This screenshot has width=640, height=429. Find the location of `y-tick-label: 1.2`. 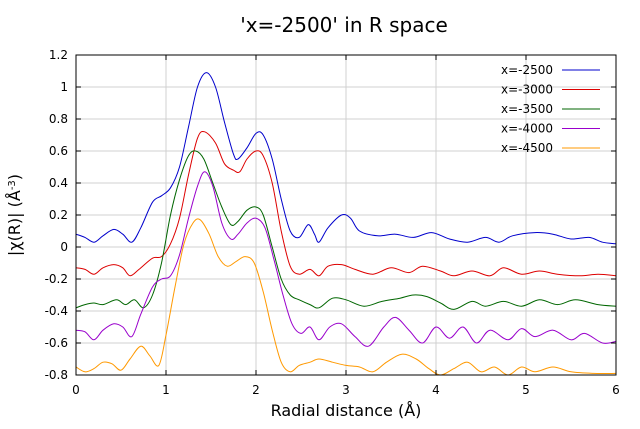

y-tick-label: 1.2 is located at coordinates (58, 55).